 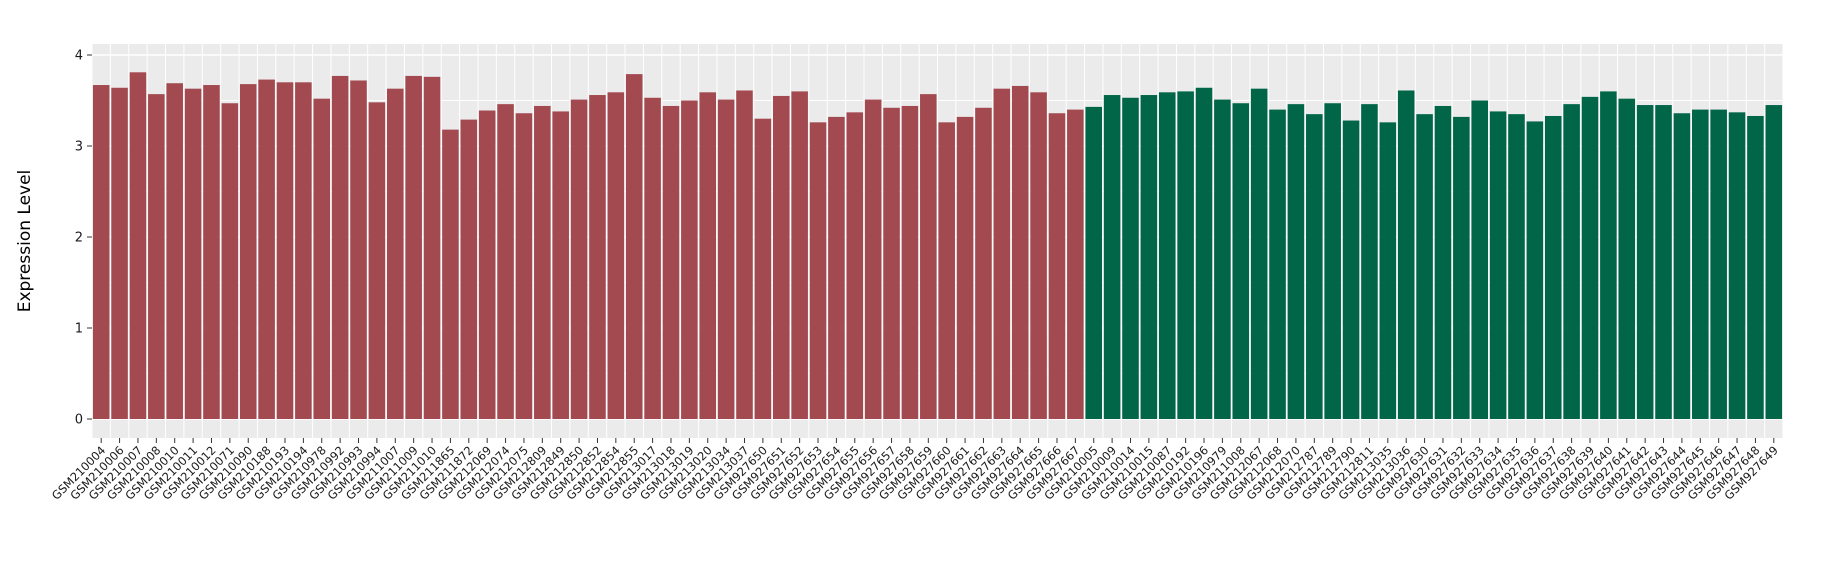 I want to click on y-tick-label: 2, so click(x=79, y=238).